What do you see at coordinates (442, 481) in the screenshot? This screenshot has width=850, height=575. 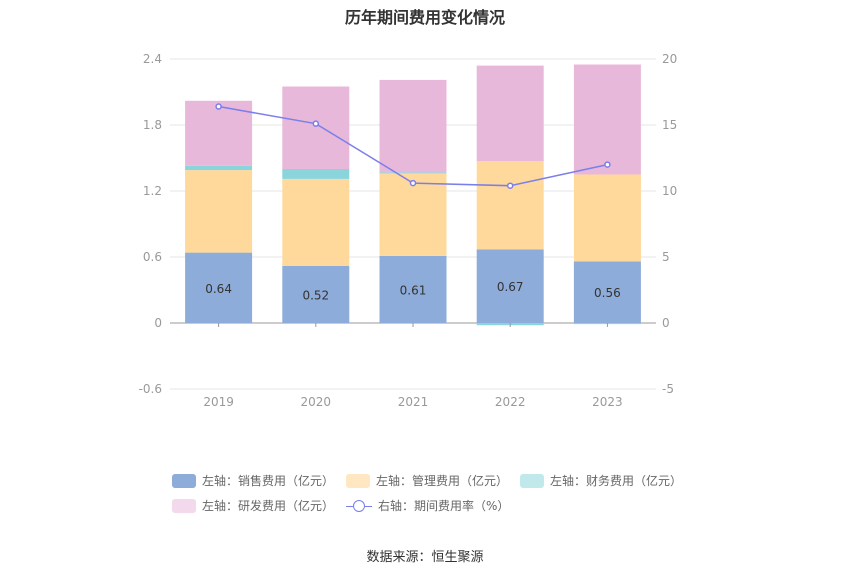 I see `legend-label: 左轴：管理费用（亿元）` at bounding box center [442, 481].